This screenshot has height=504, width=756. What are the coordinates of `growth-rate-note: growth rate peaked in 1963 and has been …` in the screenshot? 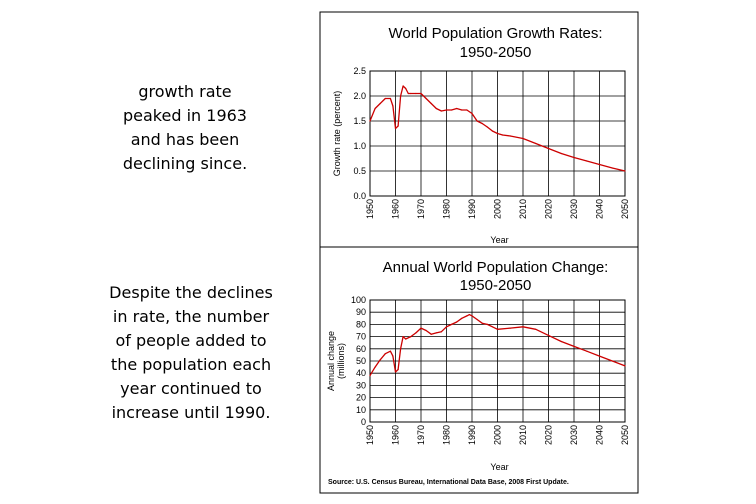 It's located at (185, 128).